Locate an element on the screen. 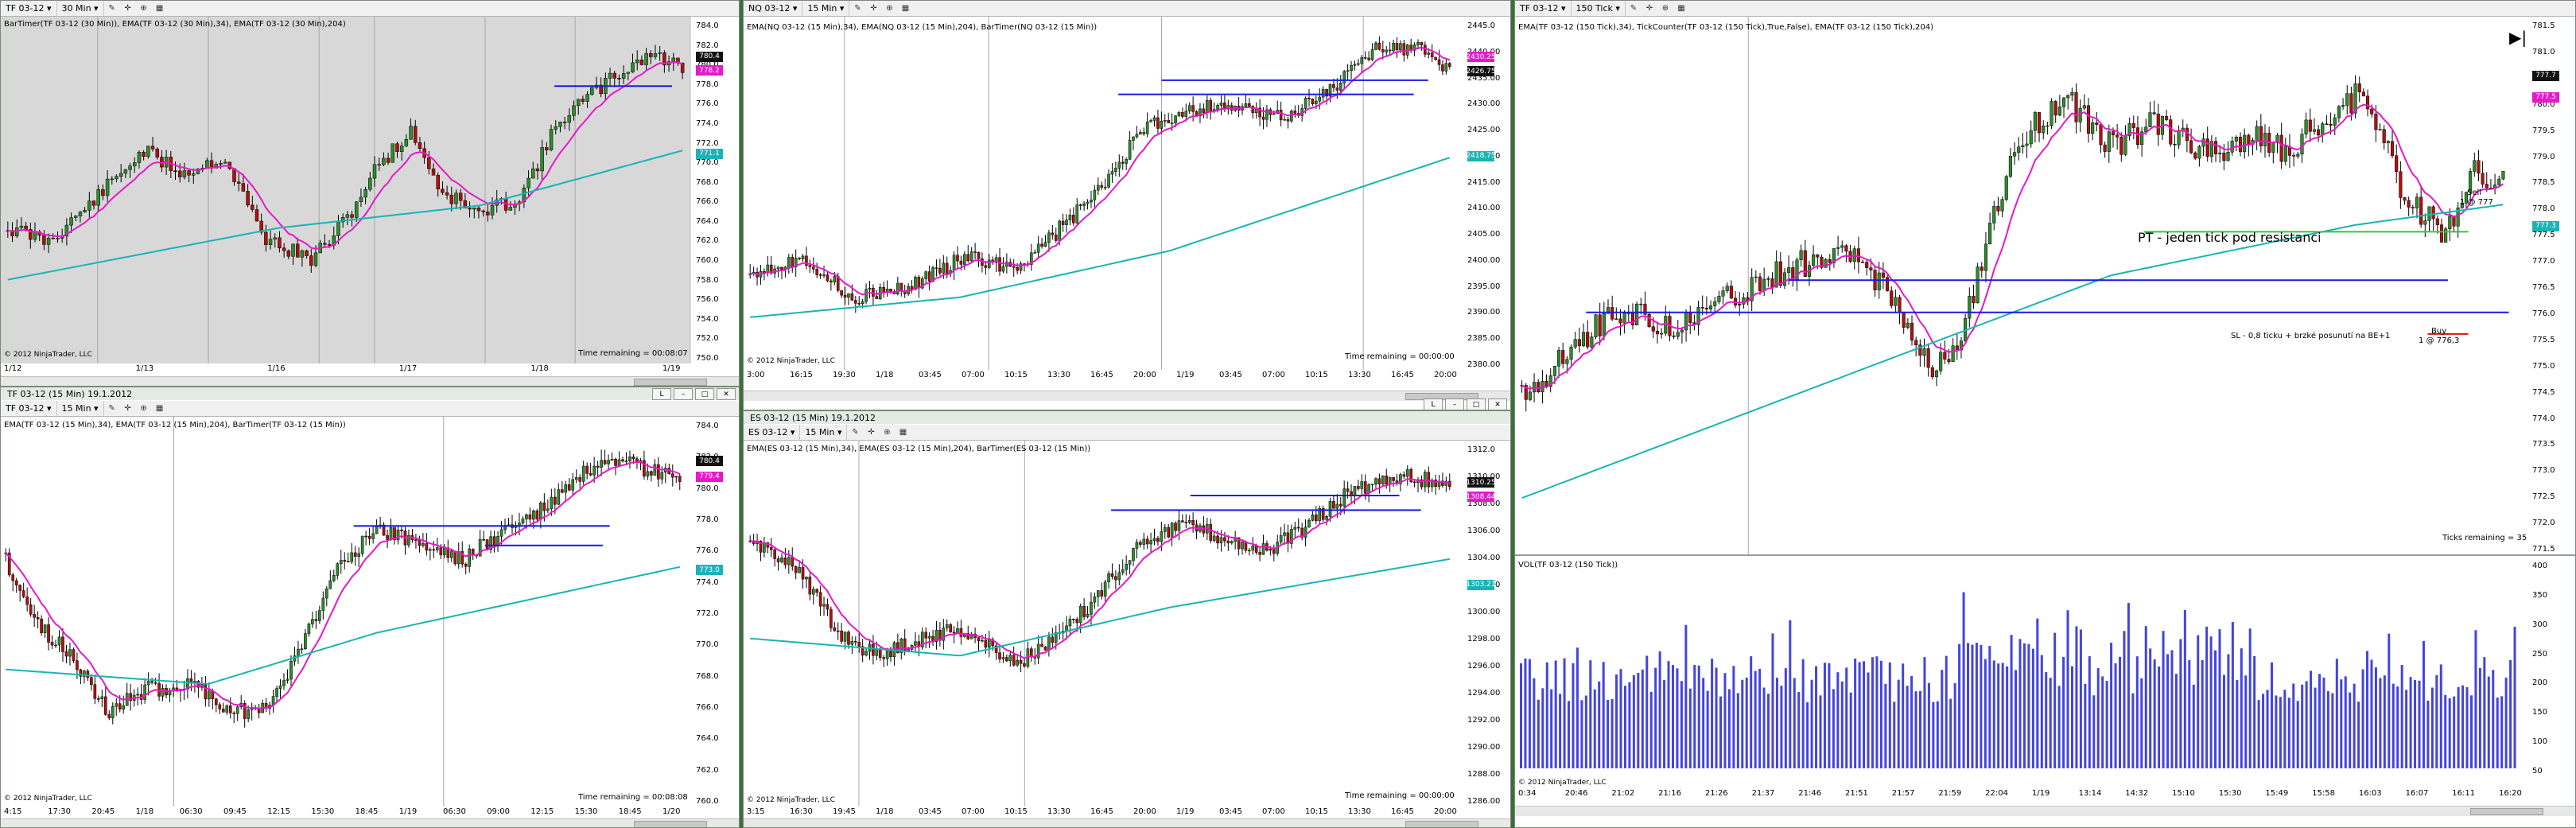  volume-axis: 400 350 300 250 200 150 100 50 is located at coordinates (2551, 666).